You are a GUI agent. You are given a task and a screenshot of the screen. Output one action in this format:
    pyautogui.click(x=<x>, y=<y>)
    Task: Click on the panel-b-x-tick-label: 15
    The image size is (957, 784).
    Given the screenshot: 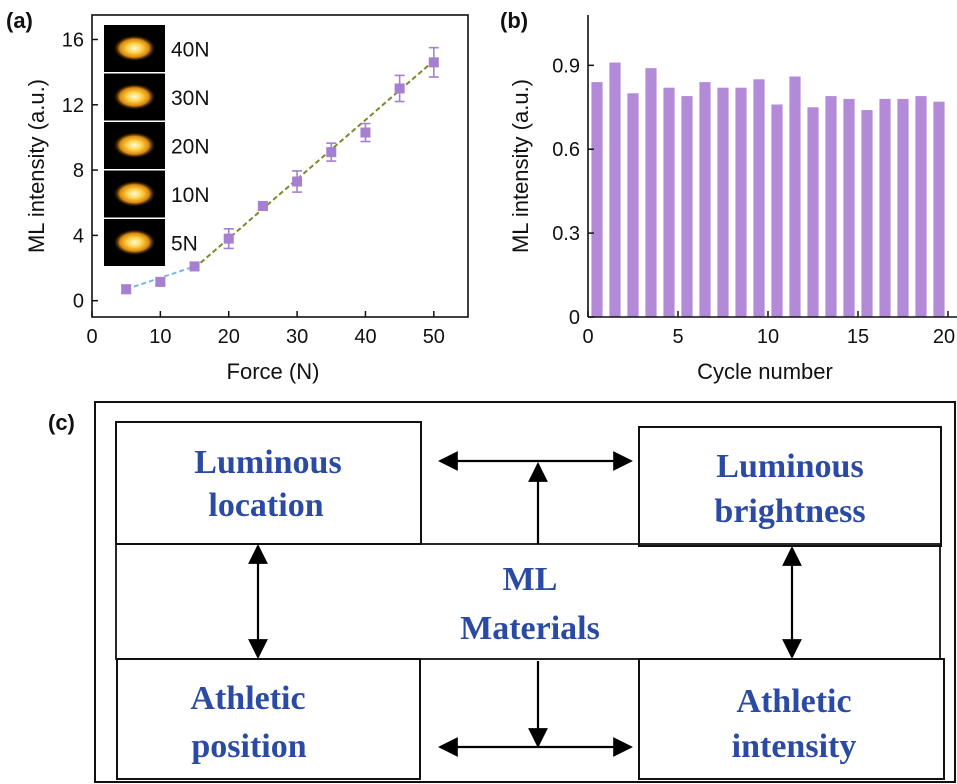 What is the action you would take?
    pyautogui.click(x=858, y=337)
    